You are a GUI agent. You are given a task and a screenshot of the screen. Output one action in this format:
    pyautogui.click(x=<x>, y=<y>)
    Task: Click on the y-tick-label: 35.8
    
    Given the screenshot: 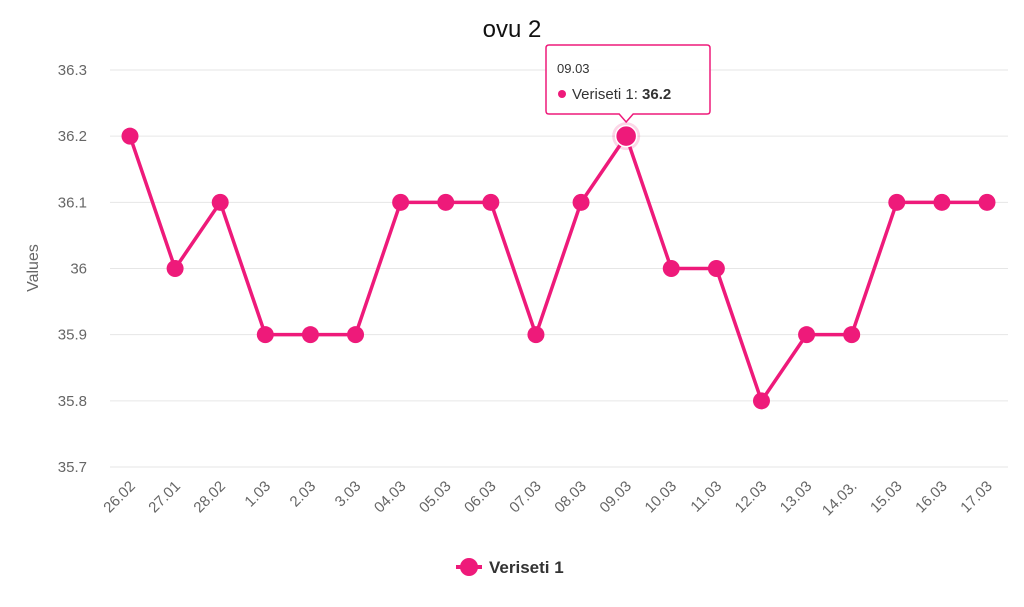 What is the action you would take?
    pyautogui.click(x=72, y=401)
    